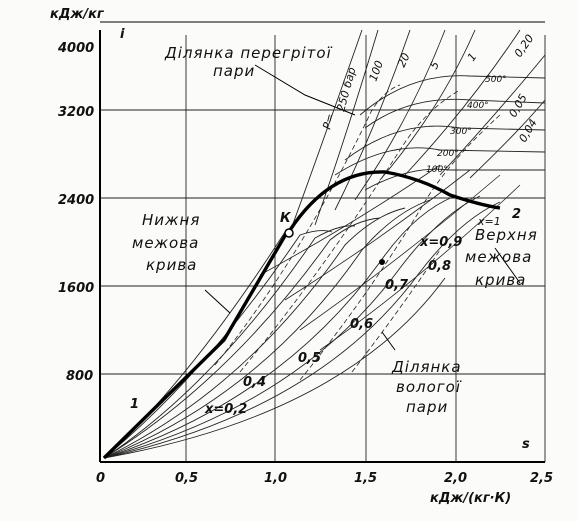 Image resolution: width=579 pixels, height=521 pixels. What do you see at coordinates (254, 382) in the screenshot?
I see `dryness-x04: 0,4` at bounding box center [254, 382].